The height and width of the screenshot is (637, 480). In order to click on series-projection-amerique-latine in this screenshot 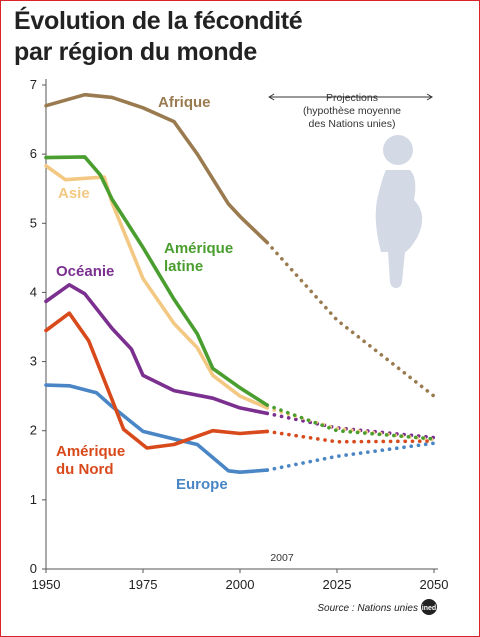, I will do `click(350, 422)`.